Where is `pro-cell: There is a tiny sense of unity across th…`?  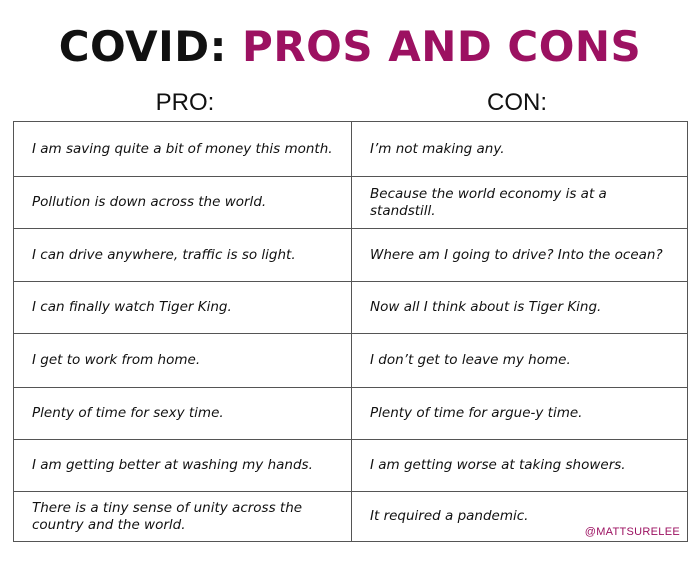 pro-cell: There is a tiny sense of unity across th… is located at coordinates (183, 516).